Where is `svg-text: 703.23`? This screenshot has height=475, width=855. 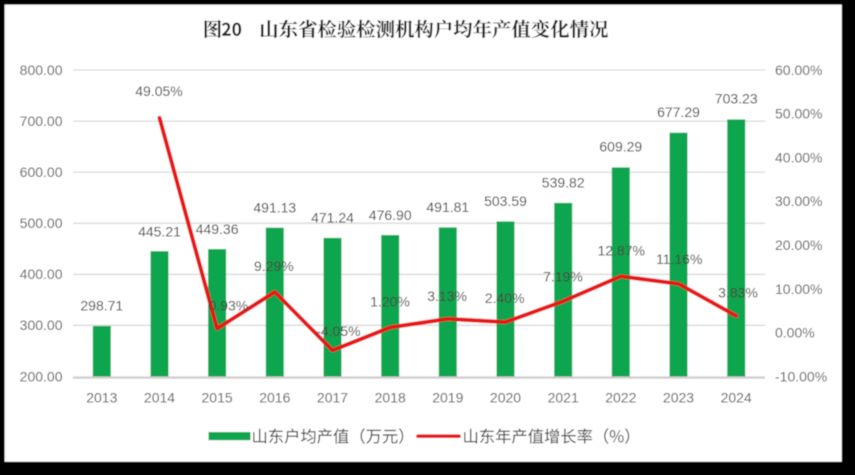
svg-text: 703.23 is located at coordinates (736, 99).